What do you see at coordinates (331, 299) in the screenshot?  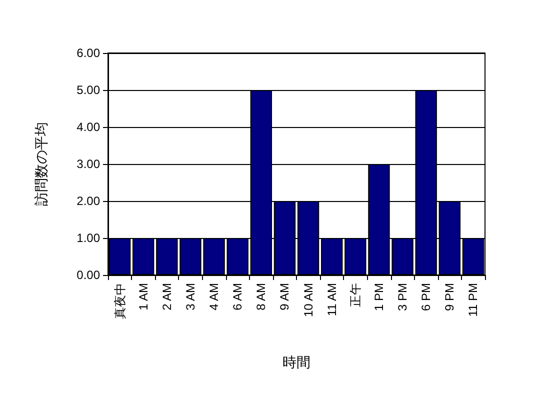 I see `x-tick-label: 11 AM` at bounding box center [331, 299].